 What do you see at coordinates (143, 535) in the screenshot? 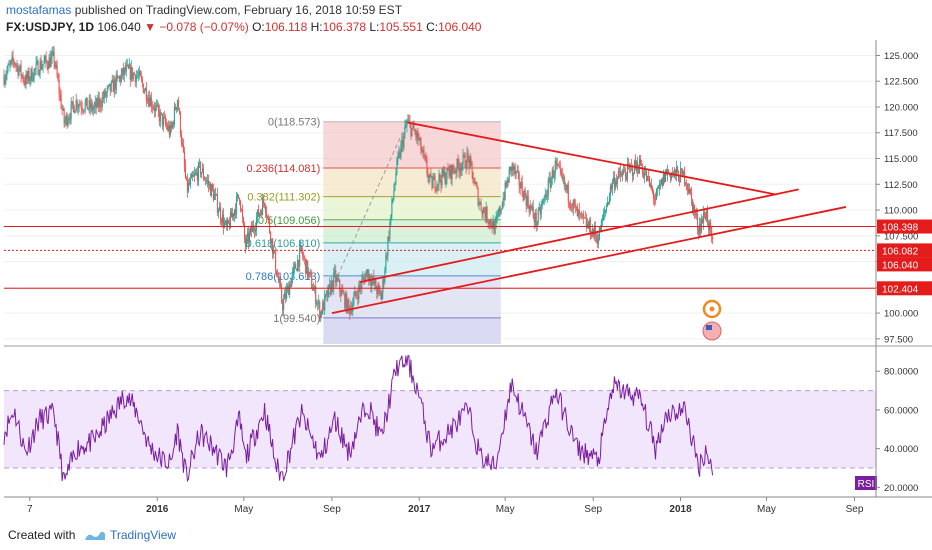
I see `tradingview-brand-link: TradingView` at bounding box center [143, 535].